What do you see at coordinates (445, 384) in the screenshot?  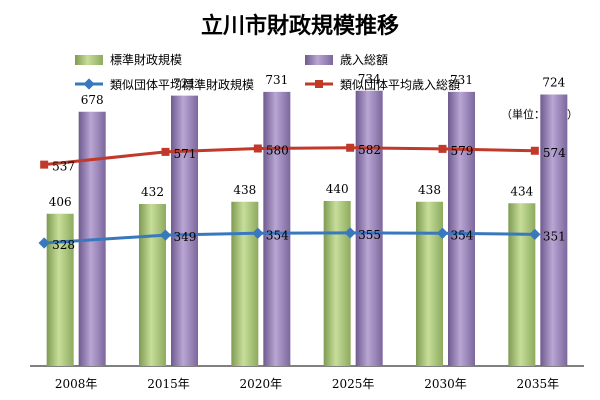 I see `x-tick-label: 2030年` at bounding box center [445, 384].